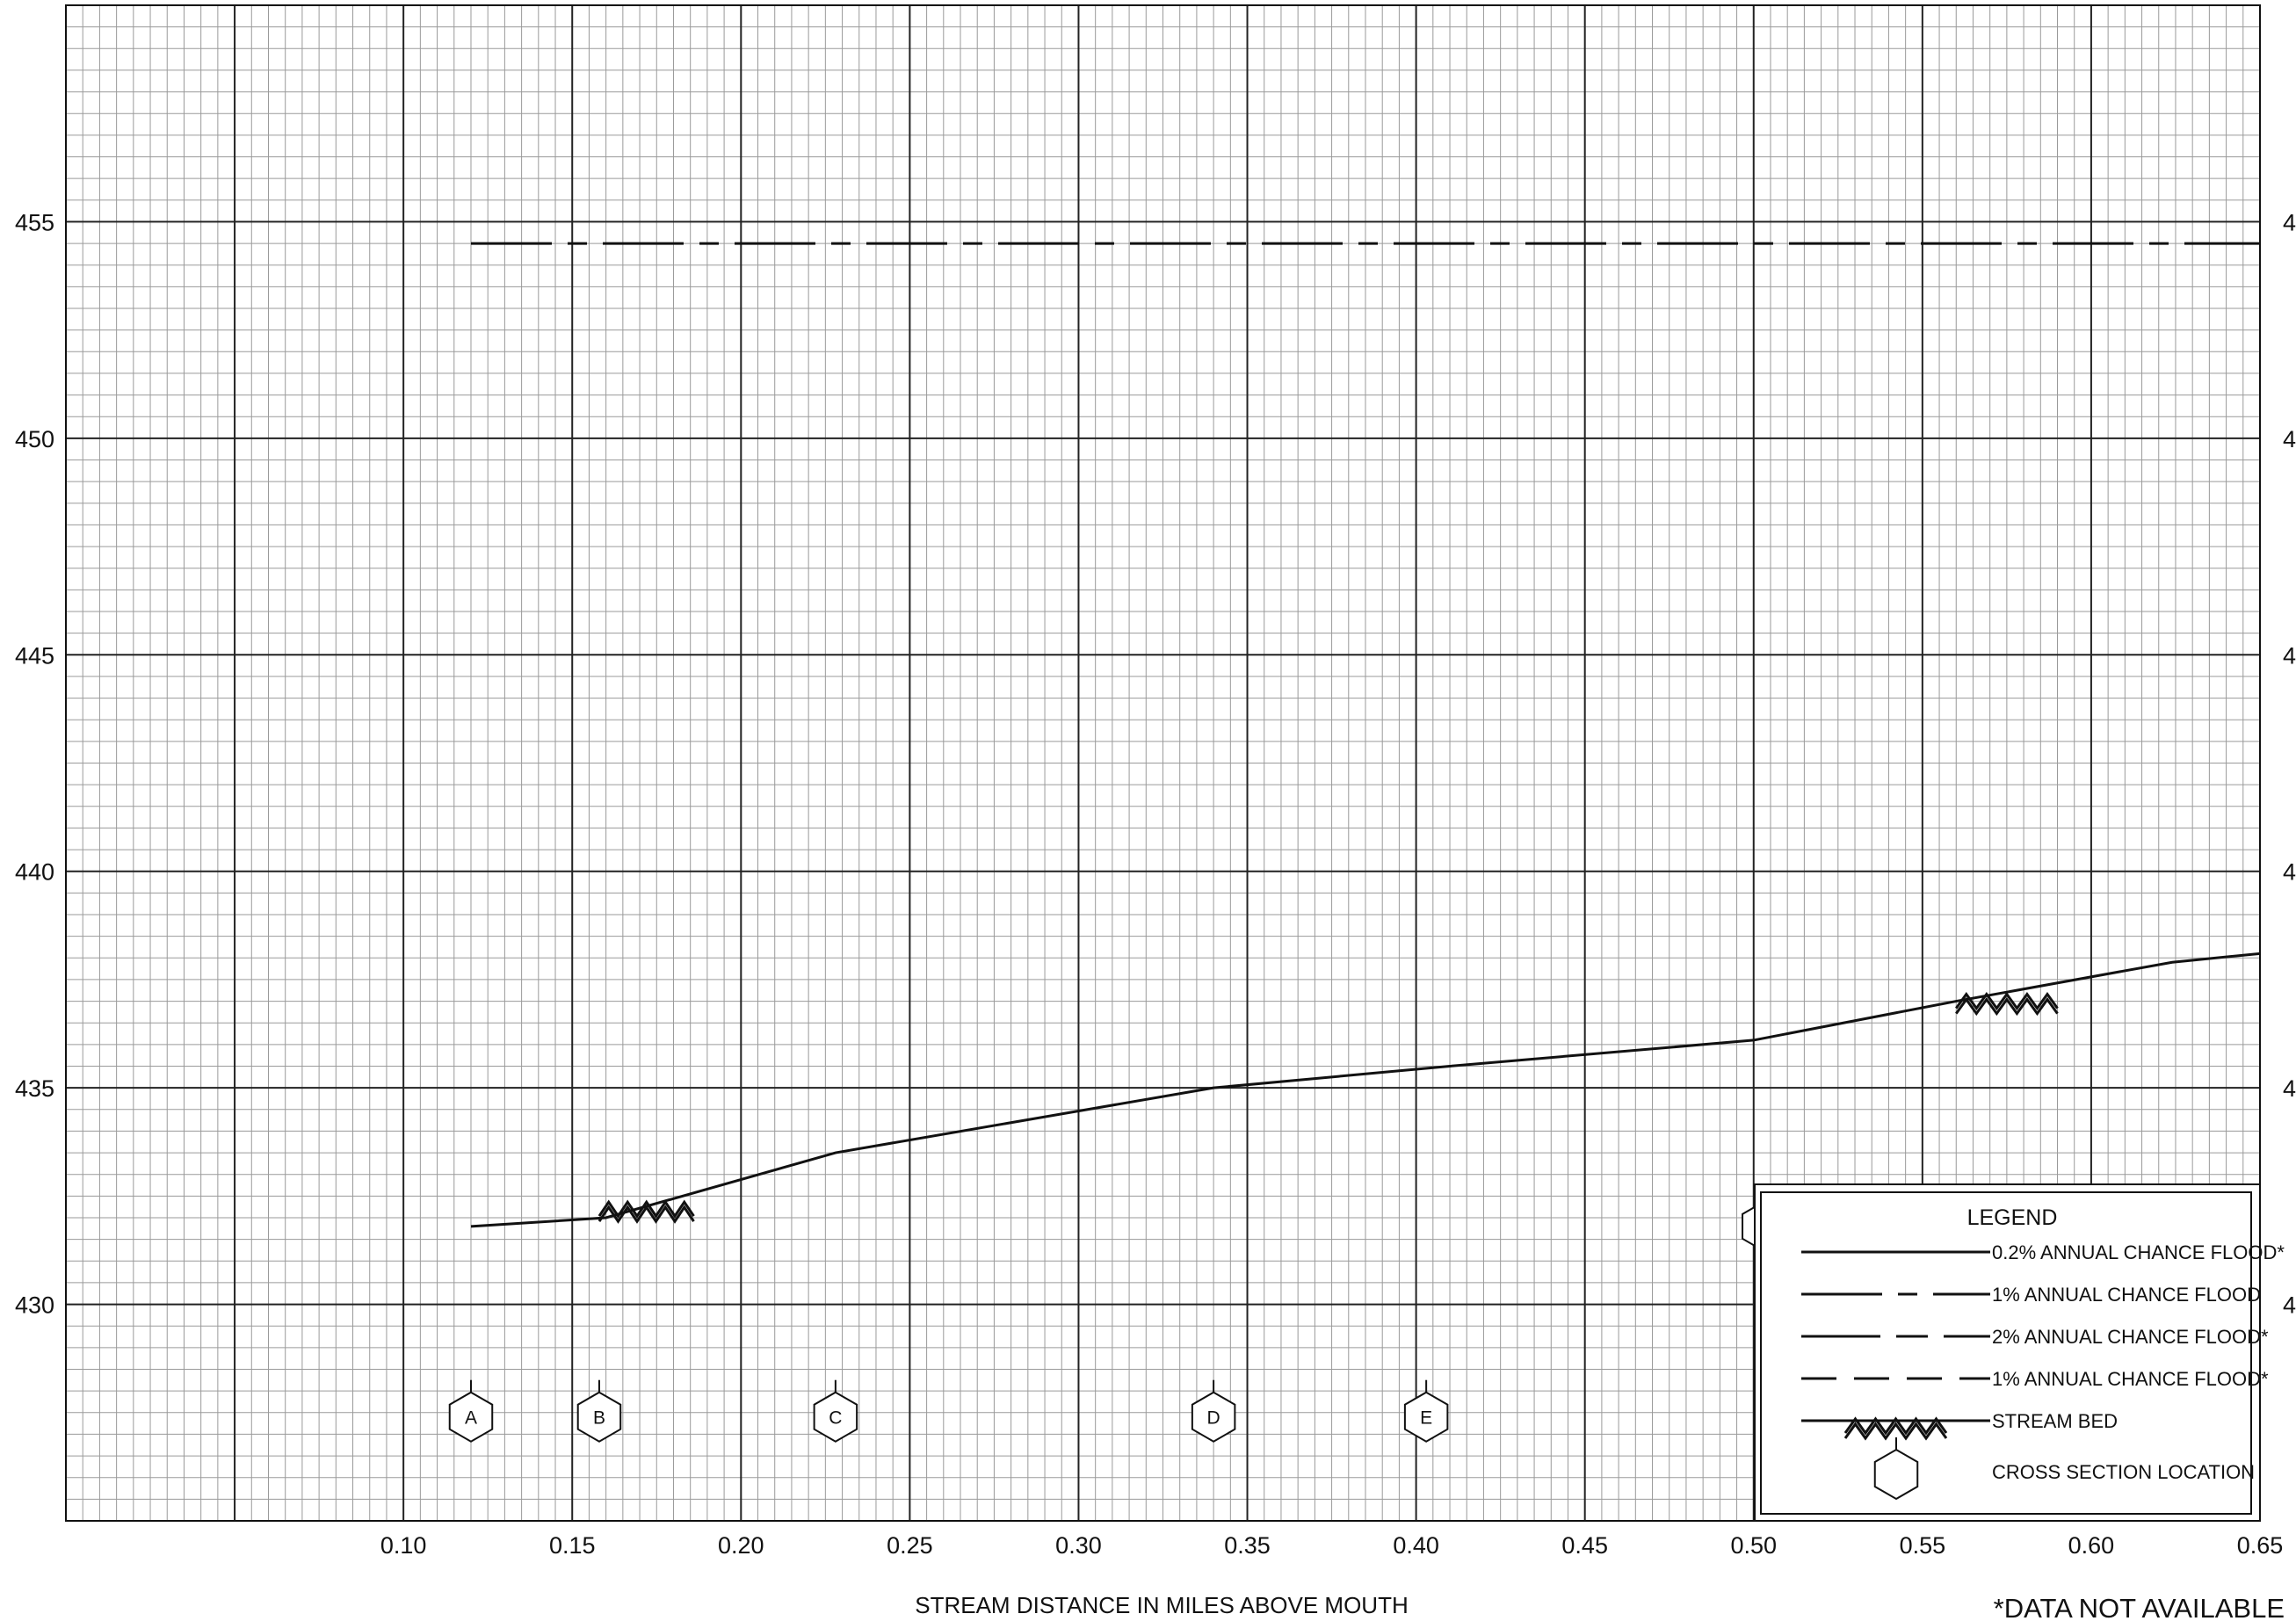 The width and height of the screenshot is (2296, 1621). What do you see at coordinates (34, 439) in the screenshot?
I see `y-tick-label: 450` at bounding box center [34, 439].